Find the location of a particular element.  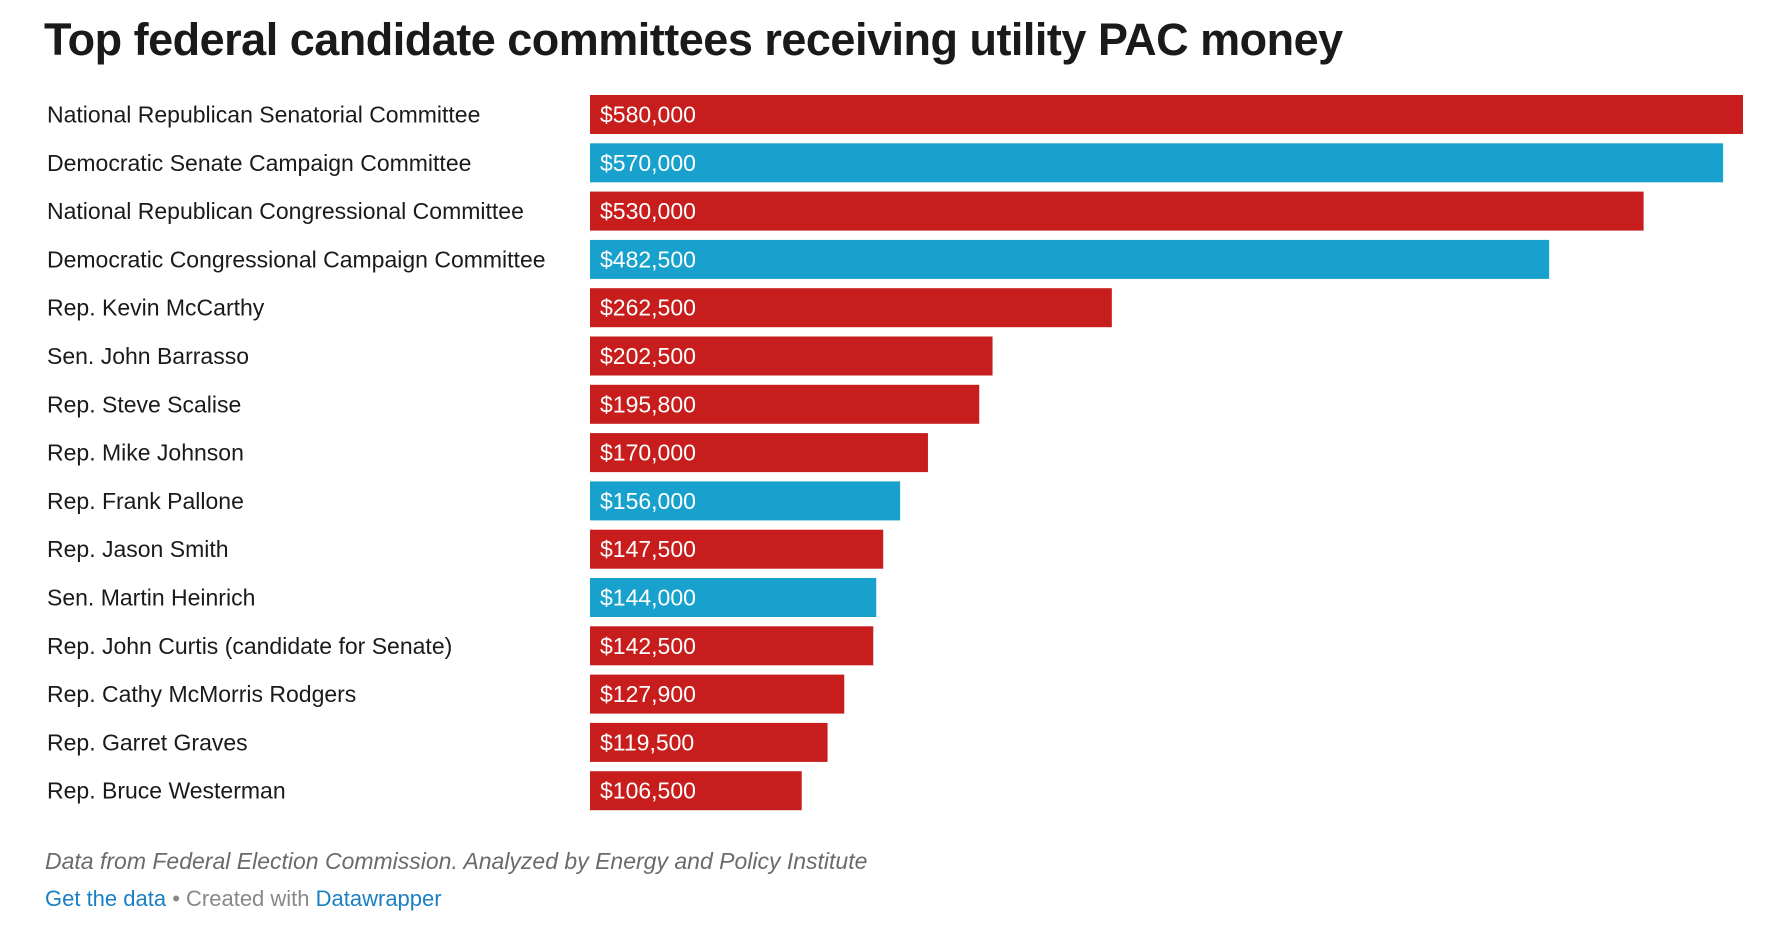

value-label: $482,500 is located at coordinates (648, 259).